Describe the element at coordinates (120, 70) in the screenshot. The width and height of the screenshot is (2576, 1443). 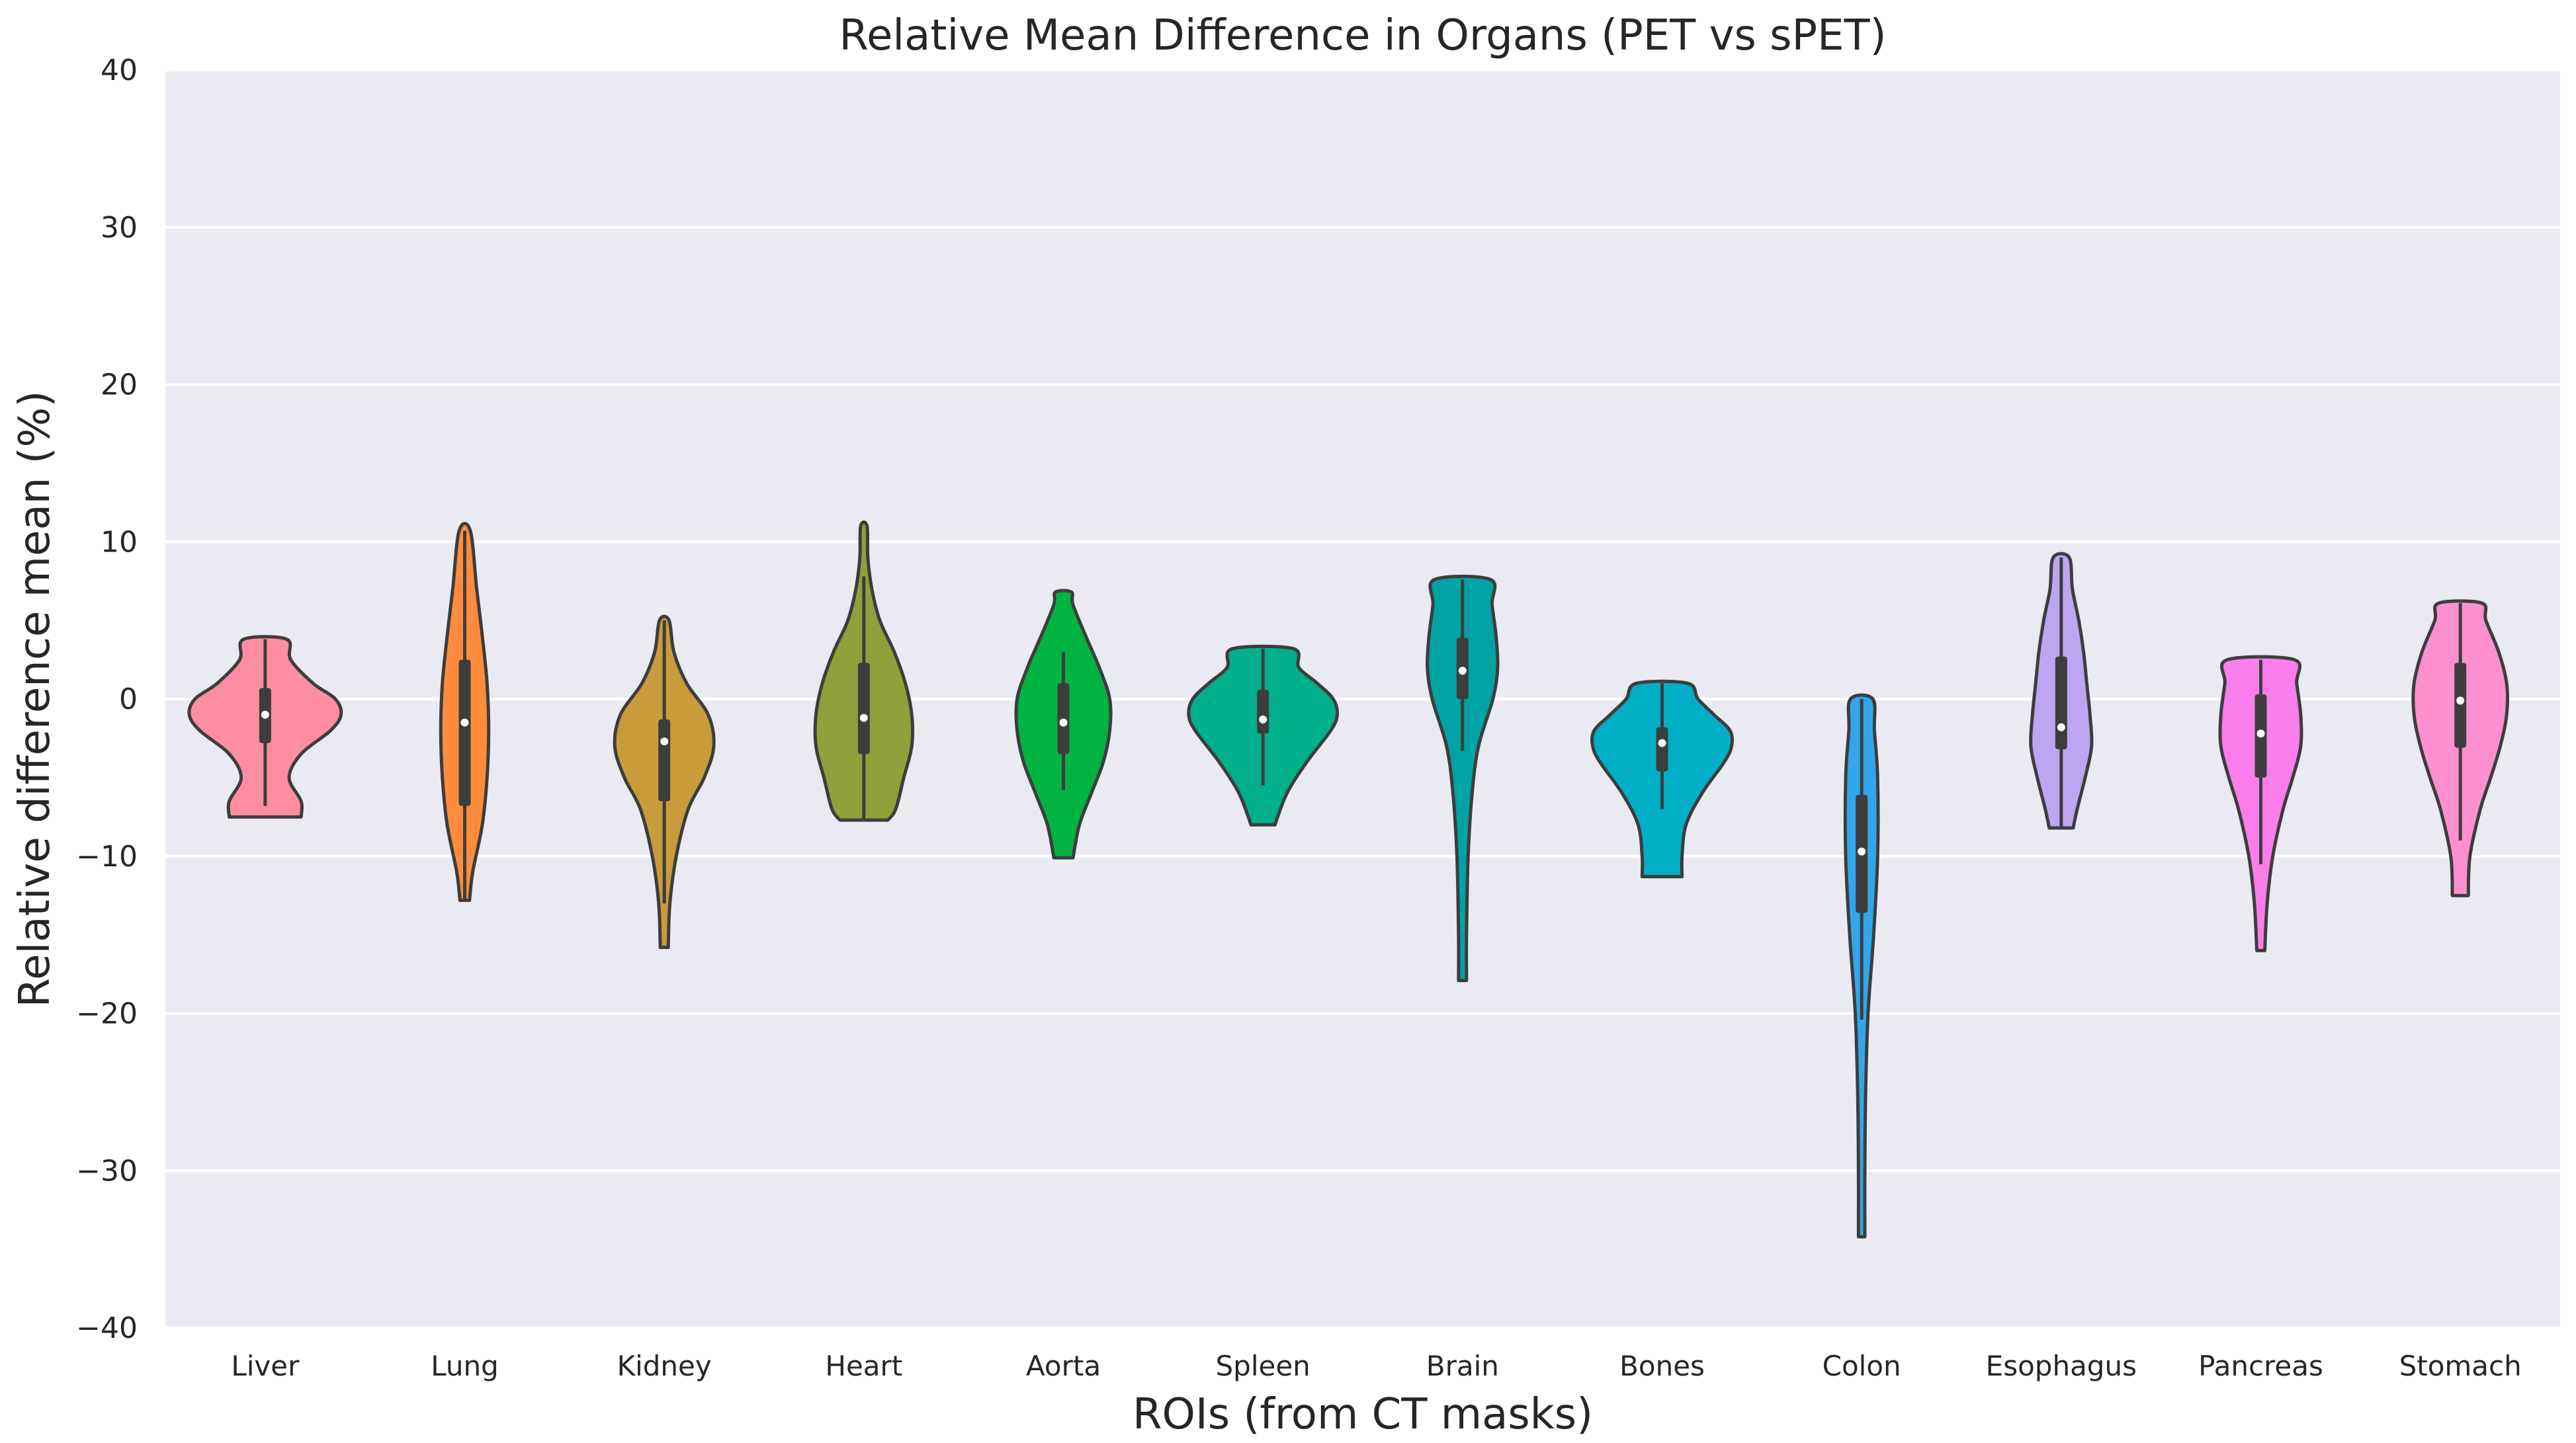
I see `y-tick-label: 40` at that location.